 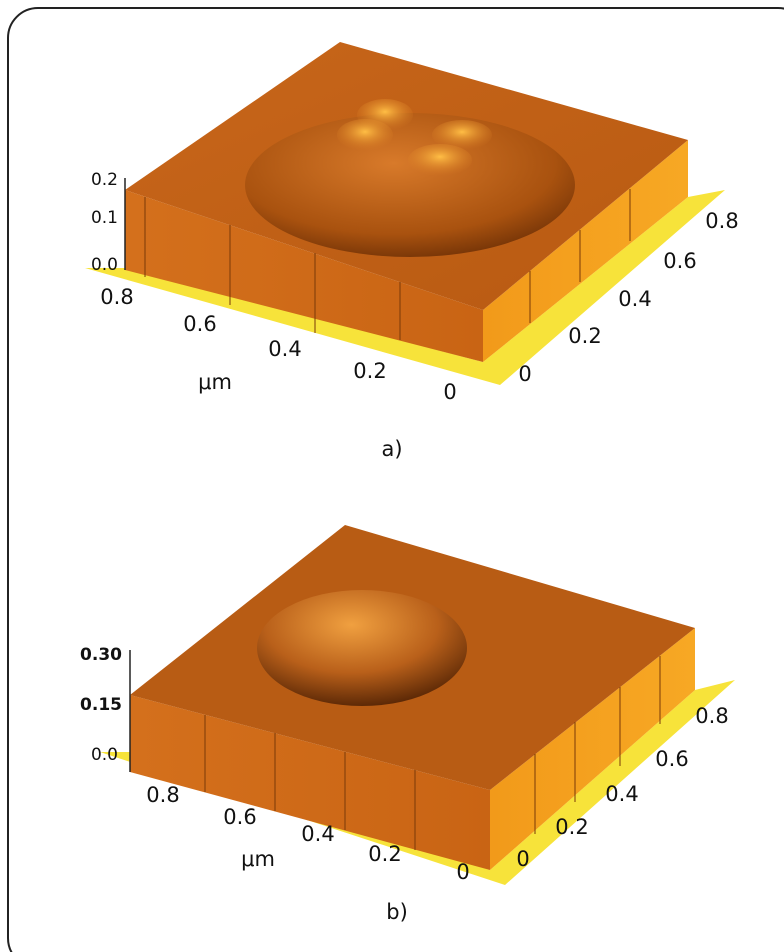 I want to click on z-tick-label: 0.30, so click(x=101, y=655).